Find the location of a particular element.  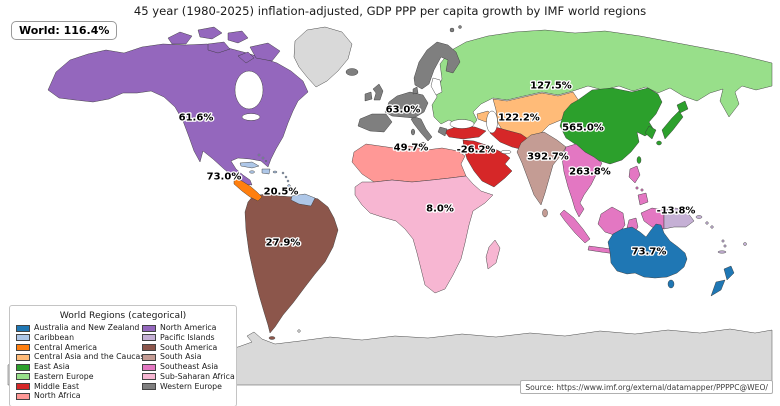

nz-north-island is located at coordinates (729, 273).